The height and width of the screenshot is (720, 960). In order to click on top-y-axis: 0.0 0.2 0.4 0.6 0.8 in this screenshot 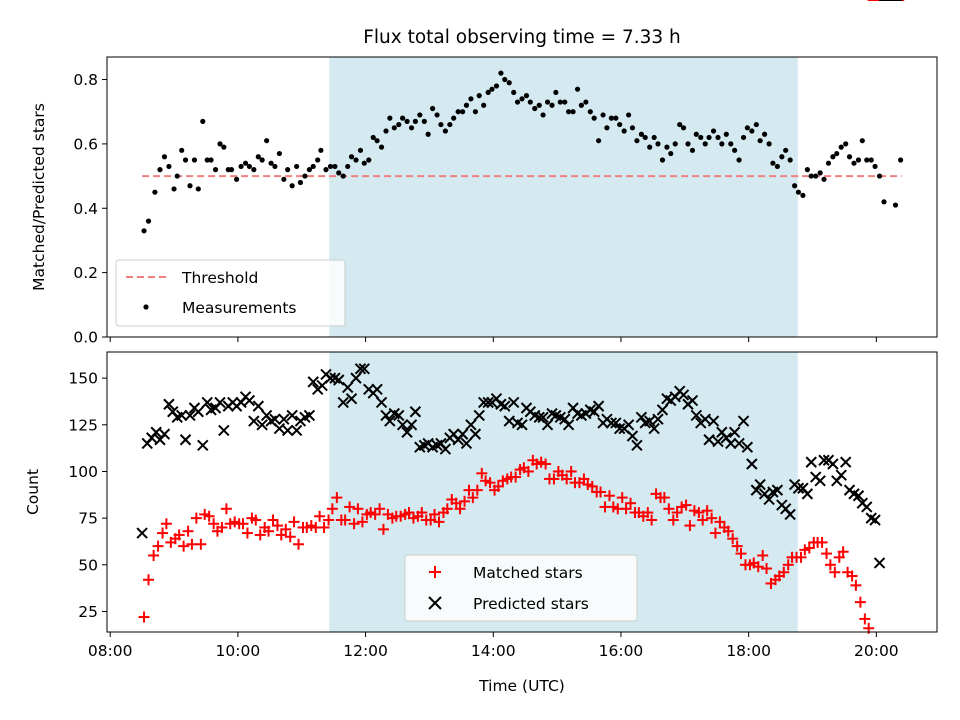, I will do `click(90, 209)`.